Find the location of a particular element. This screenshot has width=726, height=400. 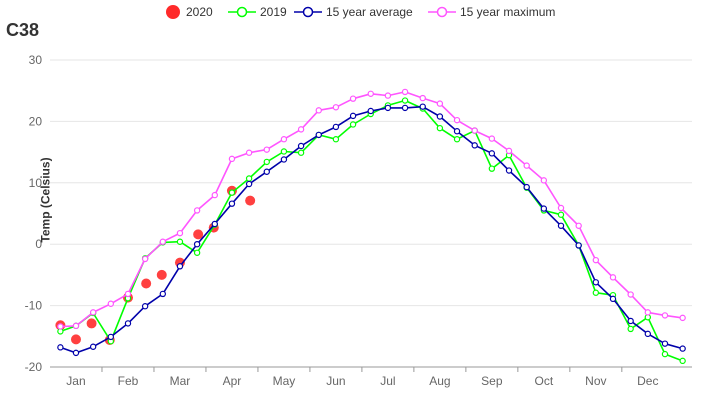

x-tick-label-jul: Jul is located at coordinates (387, 381).